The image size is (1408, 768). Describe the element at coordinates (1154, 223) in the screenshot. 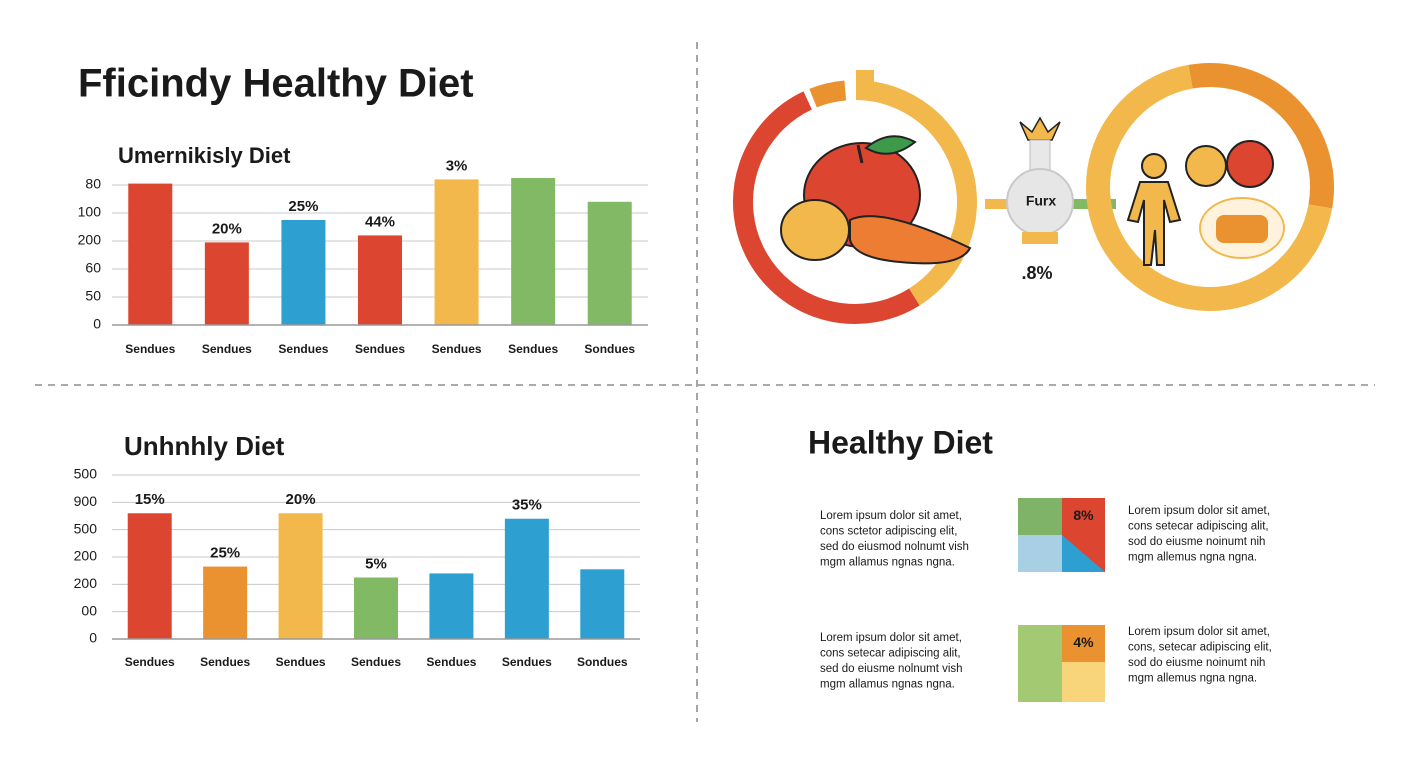

I see `body` at that location.